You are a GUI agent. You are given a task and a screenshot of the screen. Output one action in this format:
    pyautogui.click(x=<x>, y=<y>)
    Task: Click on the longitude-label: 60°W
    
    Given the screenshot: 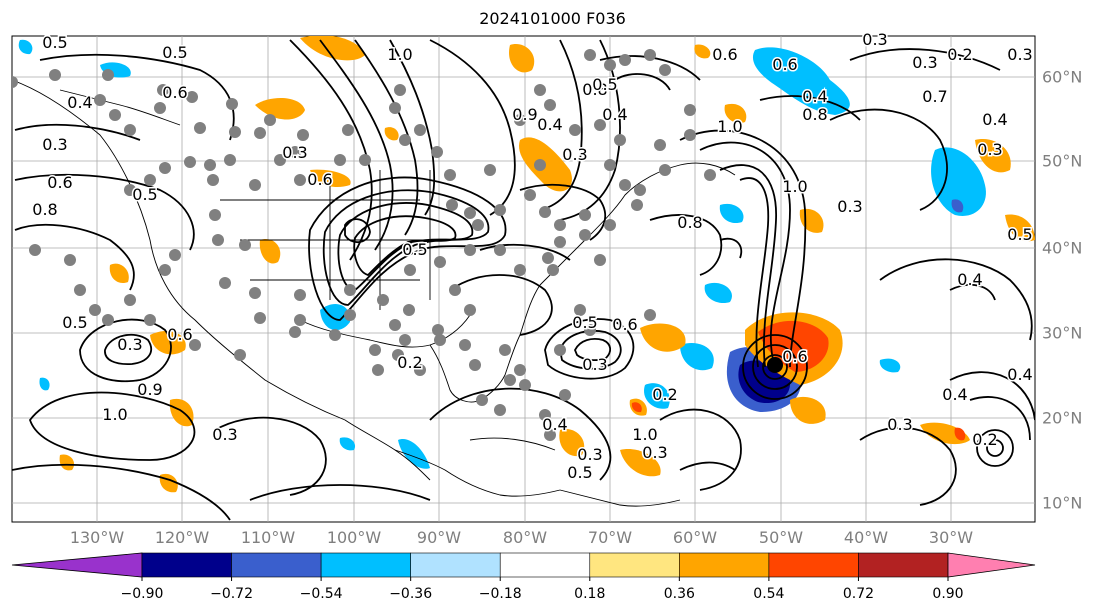 What is the action you would take?
    pyautogui.click(x=695, y=537)
    